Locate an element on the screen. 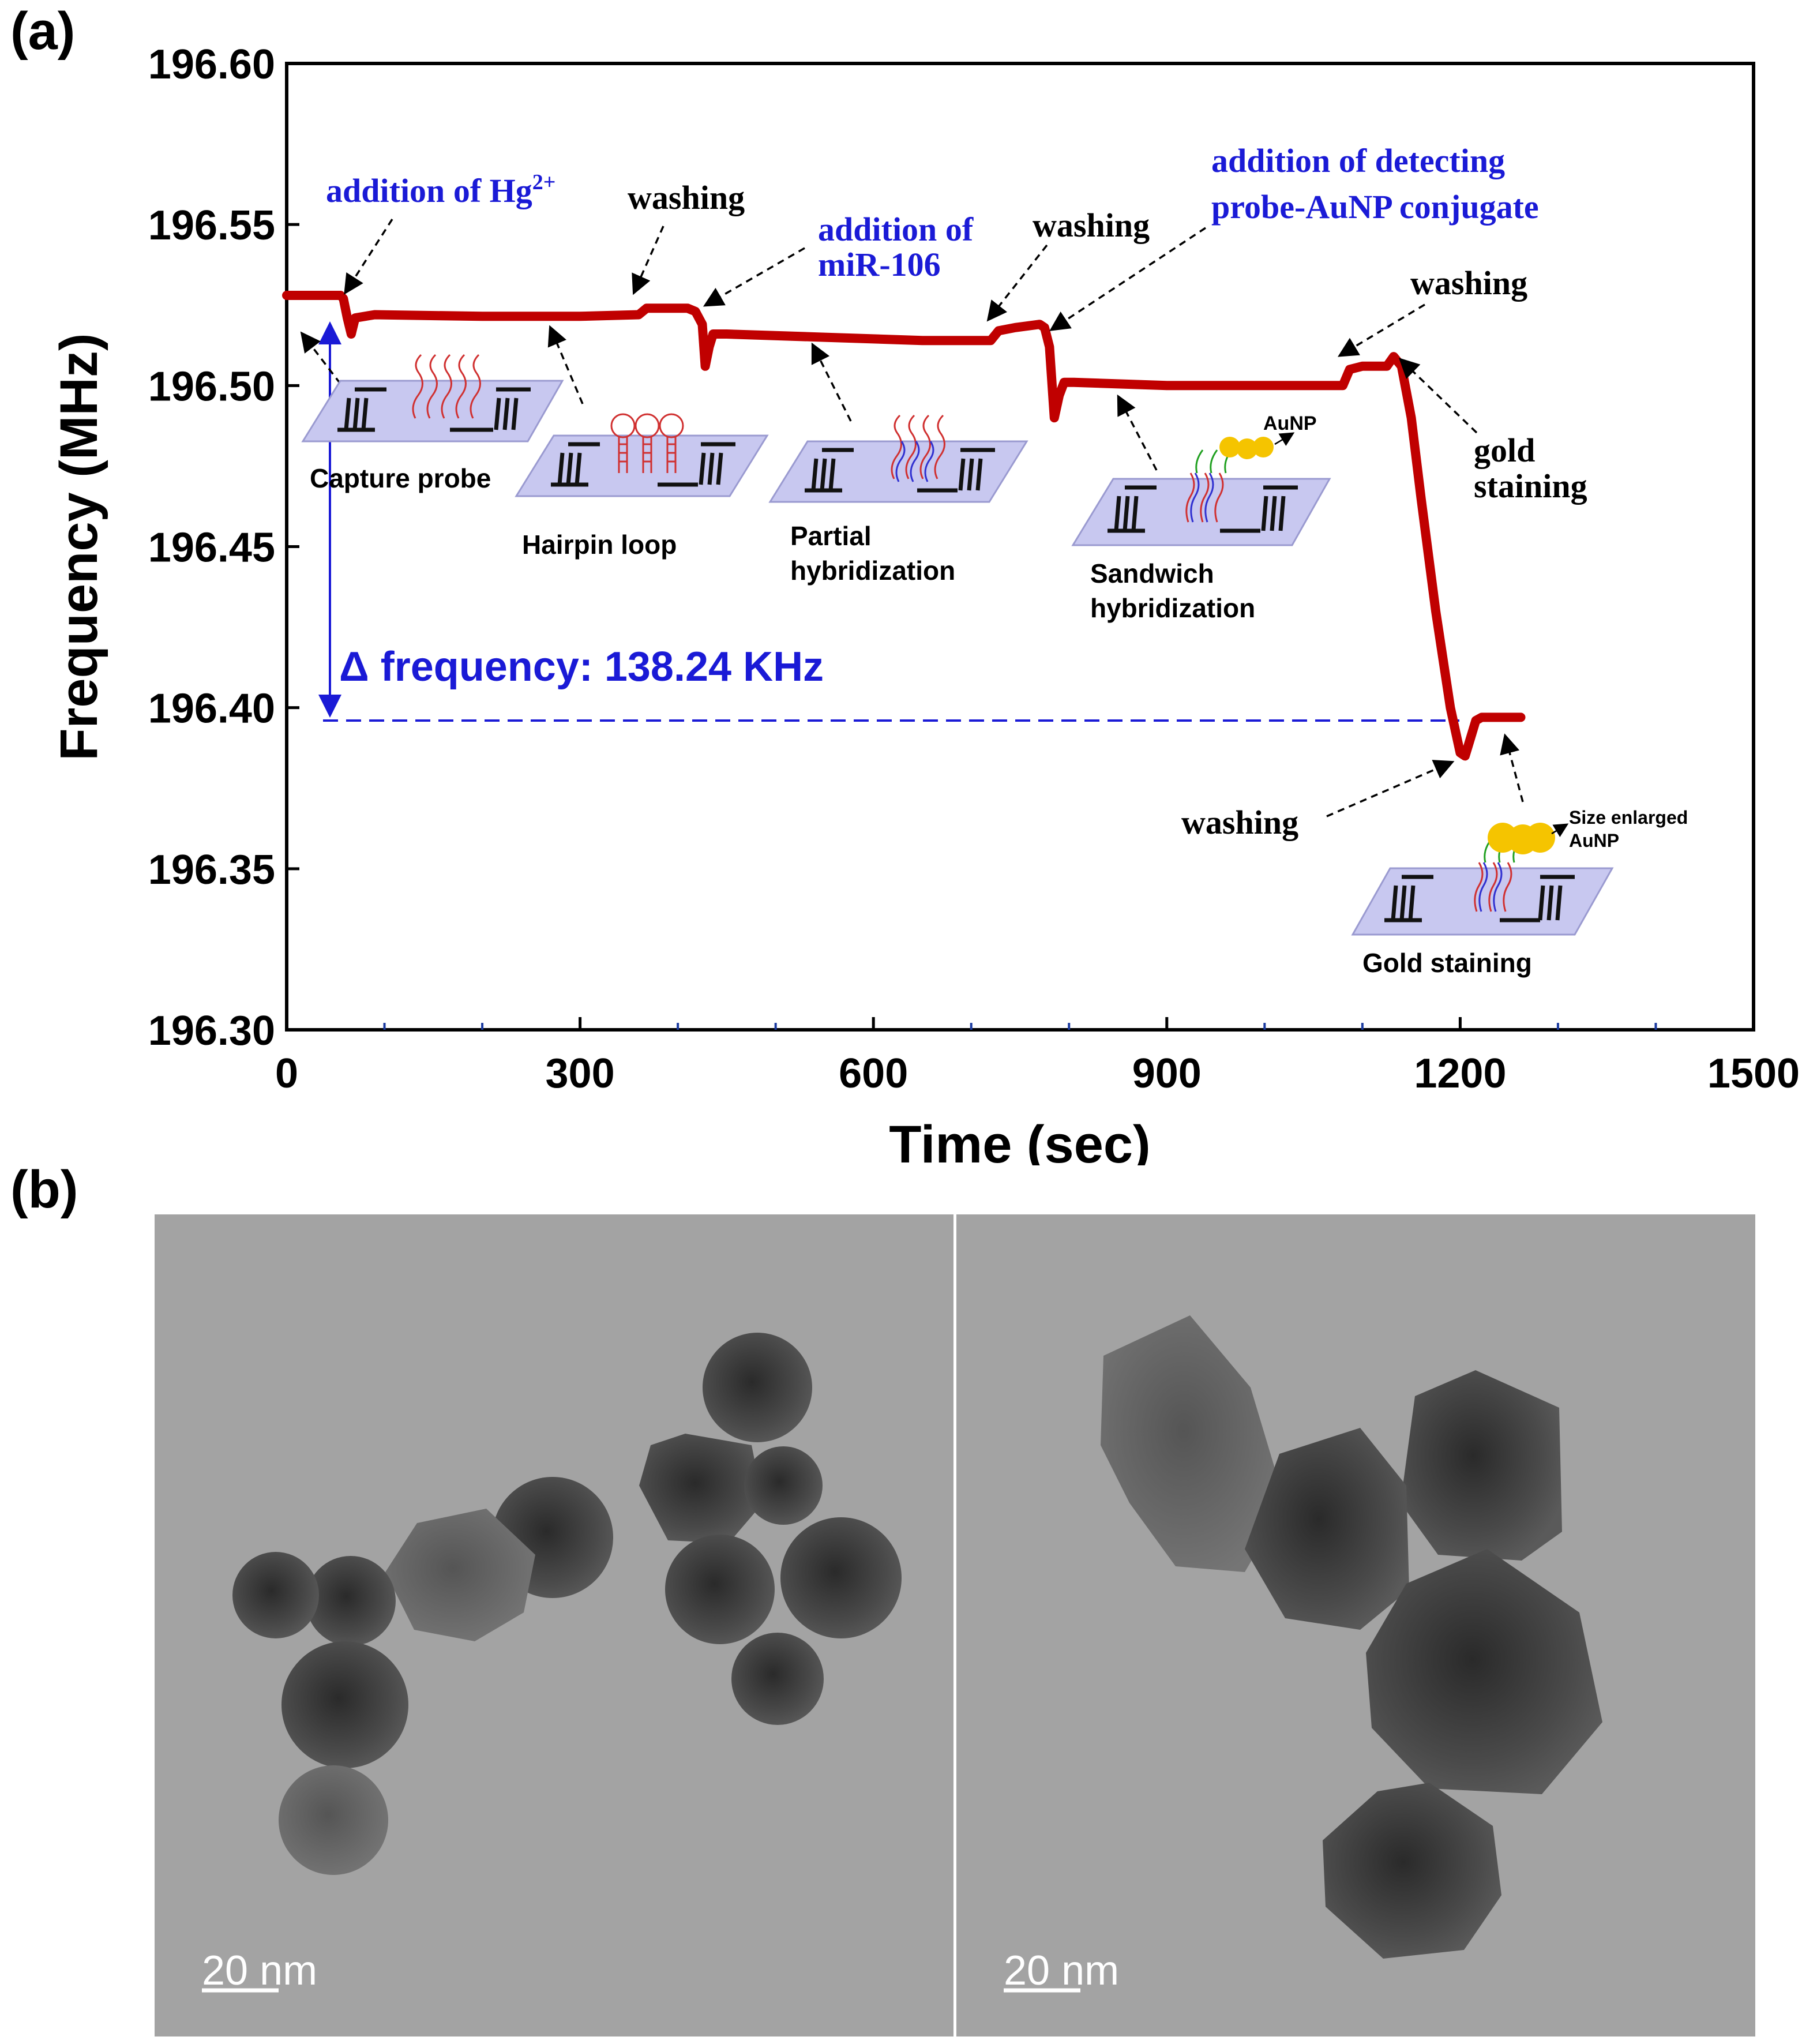  x-tick-label: 1200 is located at coordinates (1460, 1074).